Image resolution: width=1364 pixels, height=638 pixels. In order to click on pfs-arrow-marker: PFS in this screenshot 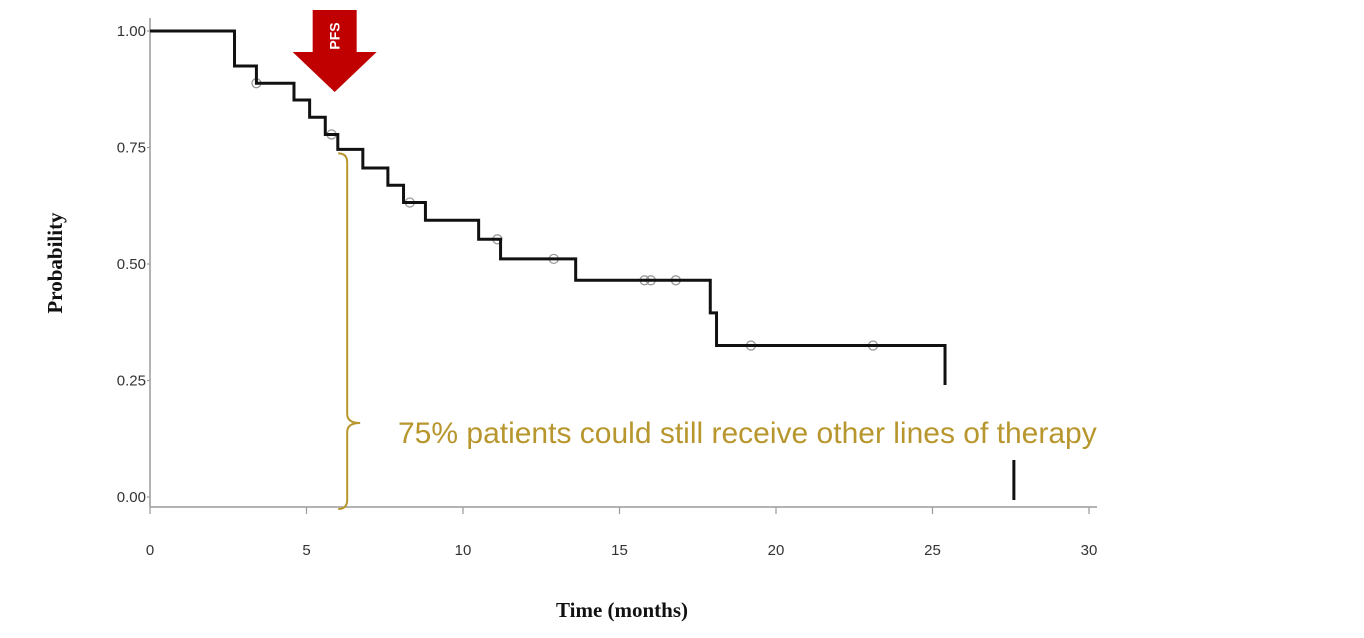, I will do `click(334, 51)`.